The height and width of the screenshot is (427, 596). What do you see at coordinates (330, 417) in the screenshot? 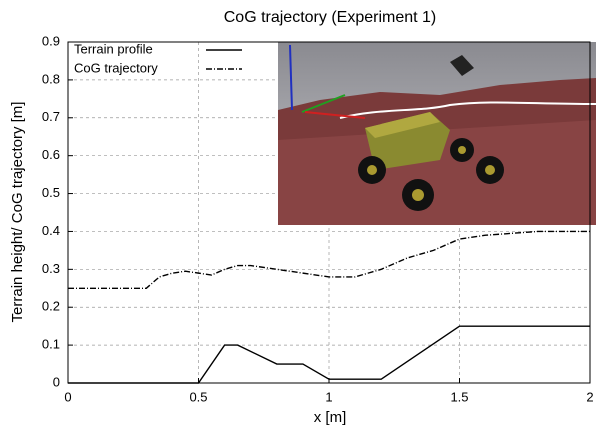
I see `x-axis-title: x [m]` at bounding box center [330, 417].